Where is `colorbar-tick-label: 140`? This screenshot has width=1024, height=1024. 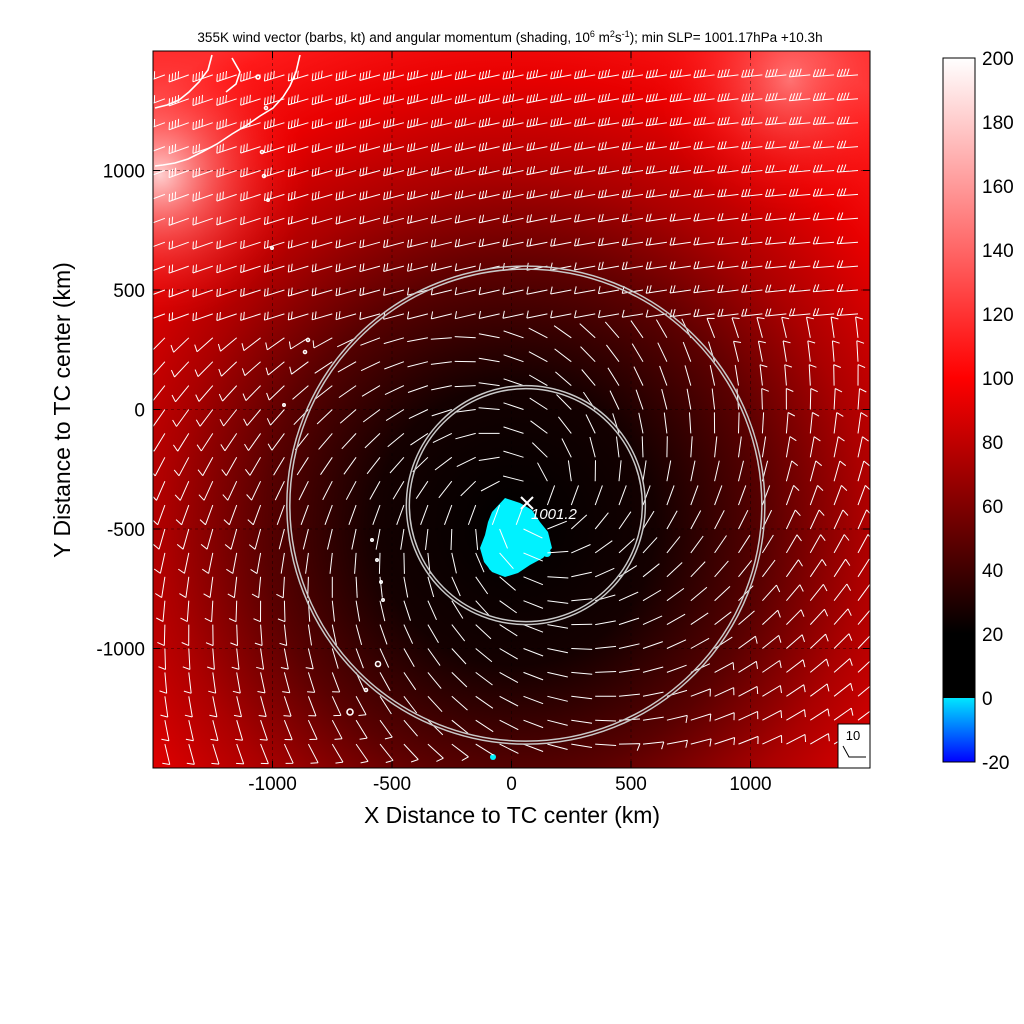
colorbar-tick-label: 140 is located at coordinates (998, 251).